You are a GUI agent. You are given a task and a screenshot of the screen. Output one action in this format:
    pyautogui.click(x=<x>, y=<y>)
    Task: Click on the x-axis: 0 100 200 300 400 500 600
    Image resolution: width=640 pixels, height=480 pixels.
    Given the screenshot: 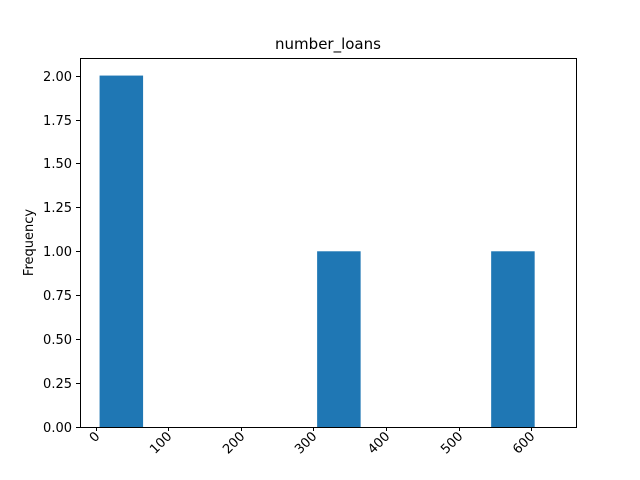 What is the action you would take?
    pyautogui.click(x=312, y=442)
    